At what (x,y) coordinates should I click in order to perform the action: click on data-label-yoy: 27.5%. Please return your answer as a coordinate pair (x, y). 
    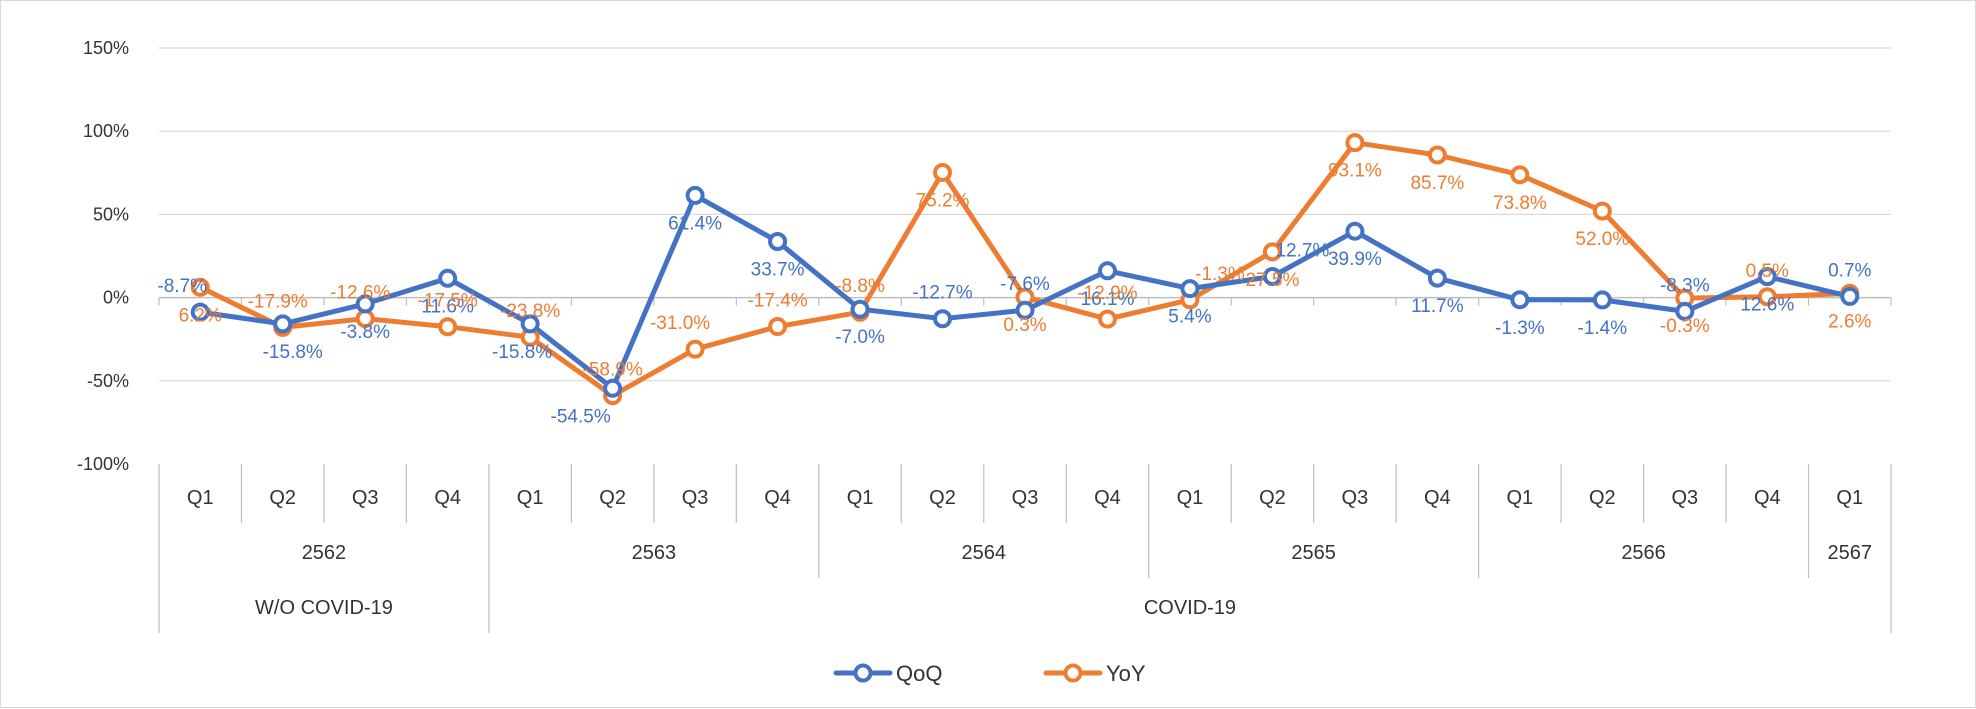
    Looking at the image, I should click on (1272, 280).